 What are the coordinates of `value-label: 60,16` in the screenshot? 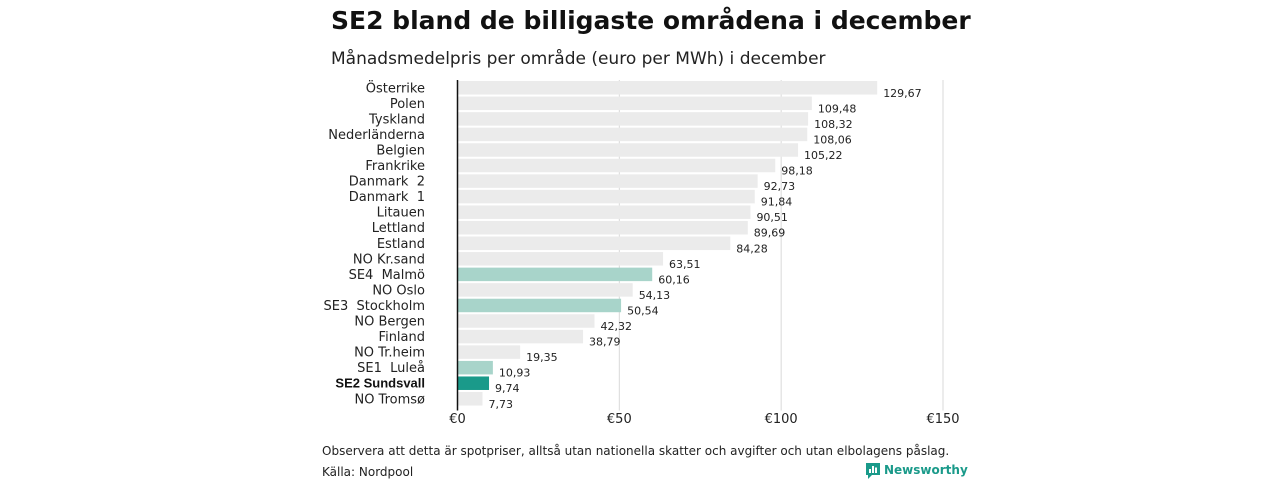 It's located at (674, 279).